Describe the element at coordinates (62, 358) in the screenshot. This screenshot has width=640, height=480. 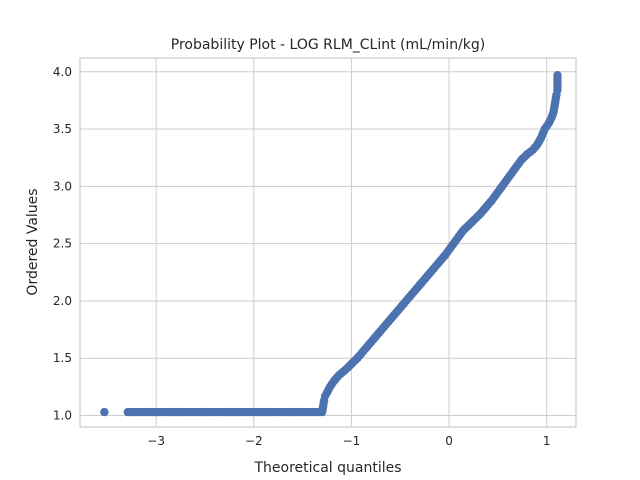
I see `y-tick-label: 1.5` at that location.